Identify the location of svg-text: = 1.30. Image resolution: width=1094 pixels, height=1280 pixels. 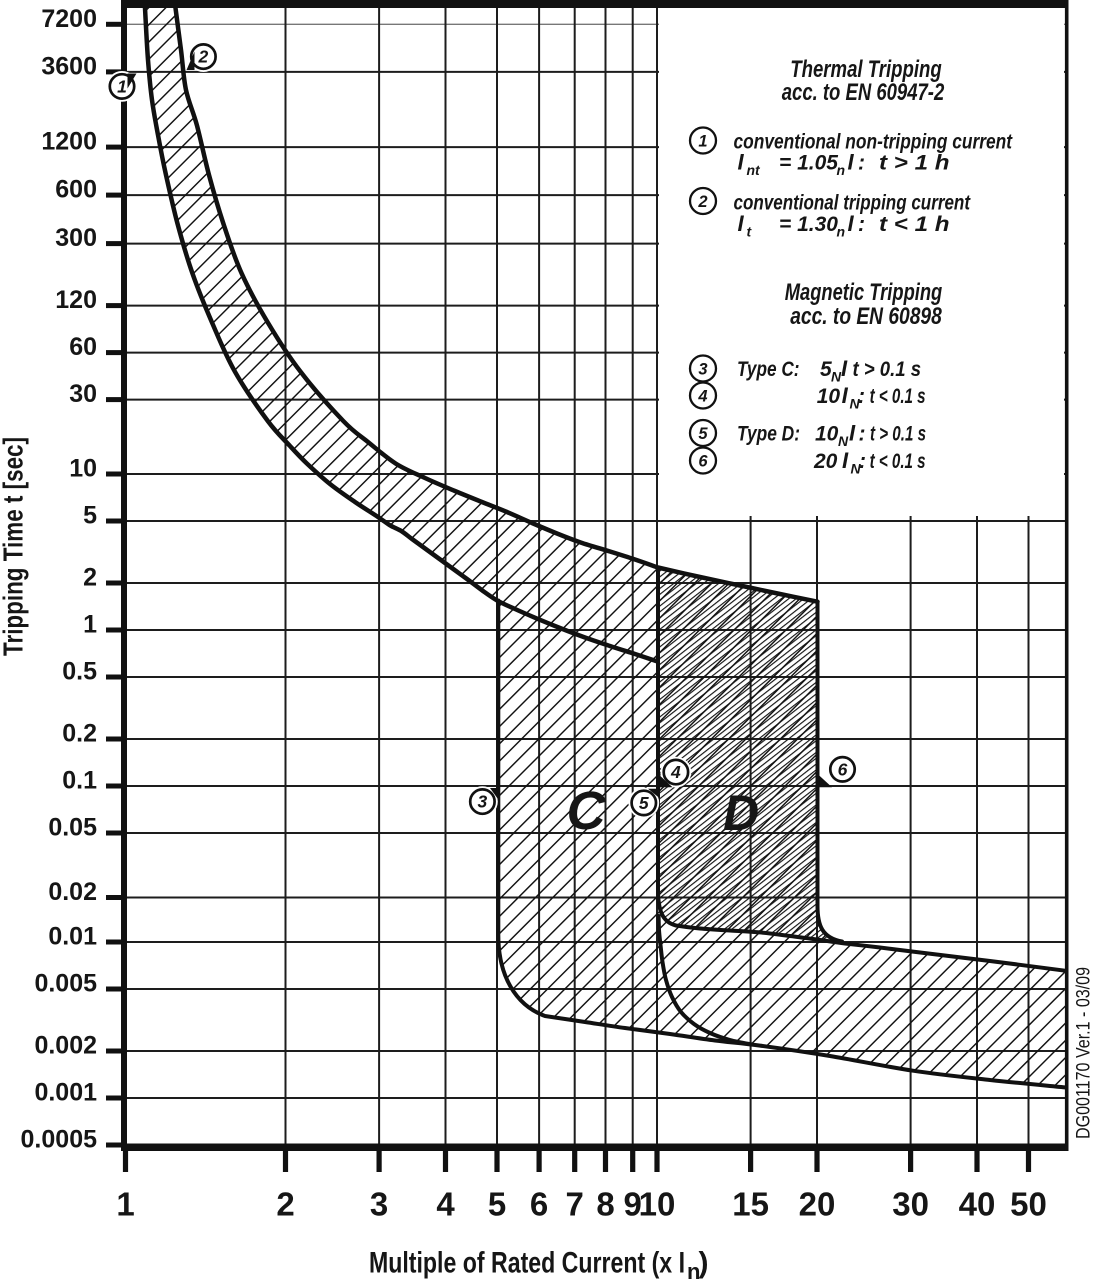
(808, 224).